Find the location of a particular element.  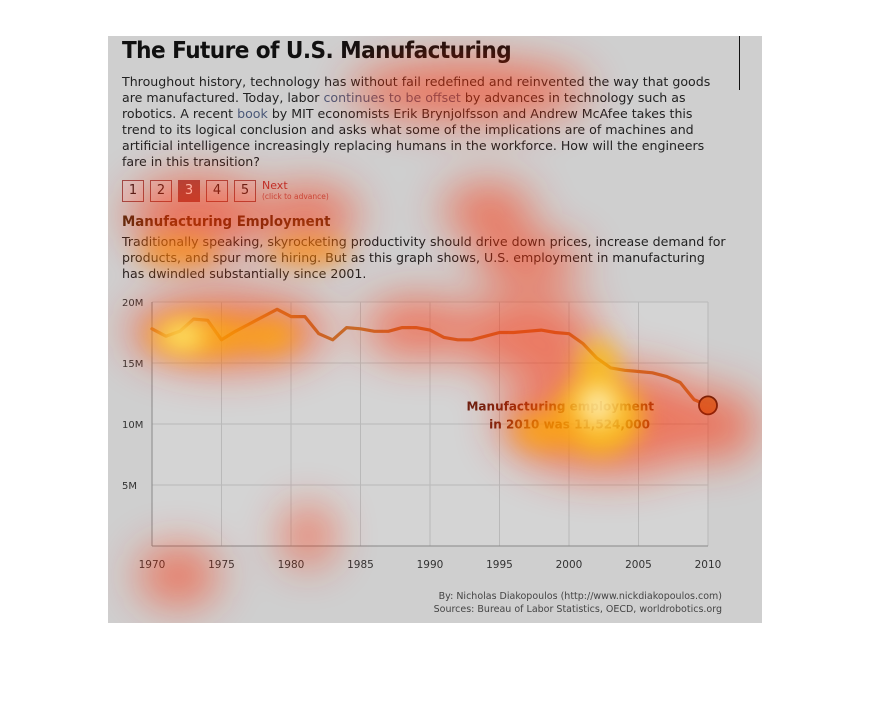

x-tick-label-1995: 1995 is located at coordinates (499, 565).